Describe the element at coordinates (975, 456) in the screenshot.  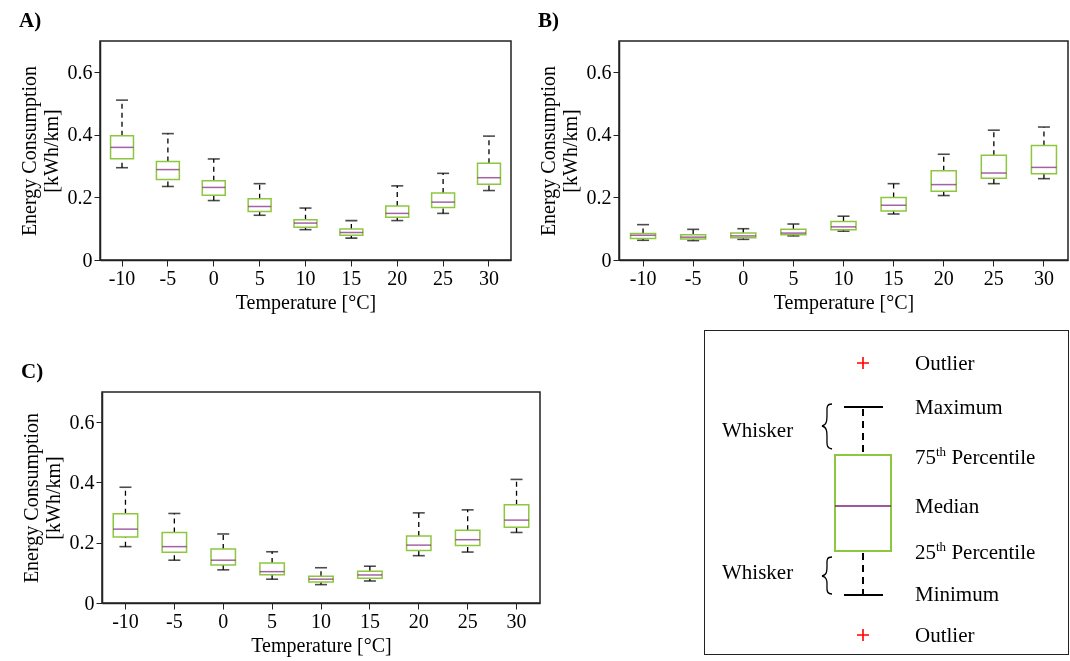
I see `text: 75$^{th}$ Percentile` at that location.